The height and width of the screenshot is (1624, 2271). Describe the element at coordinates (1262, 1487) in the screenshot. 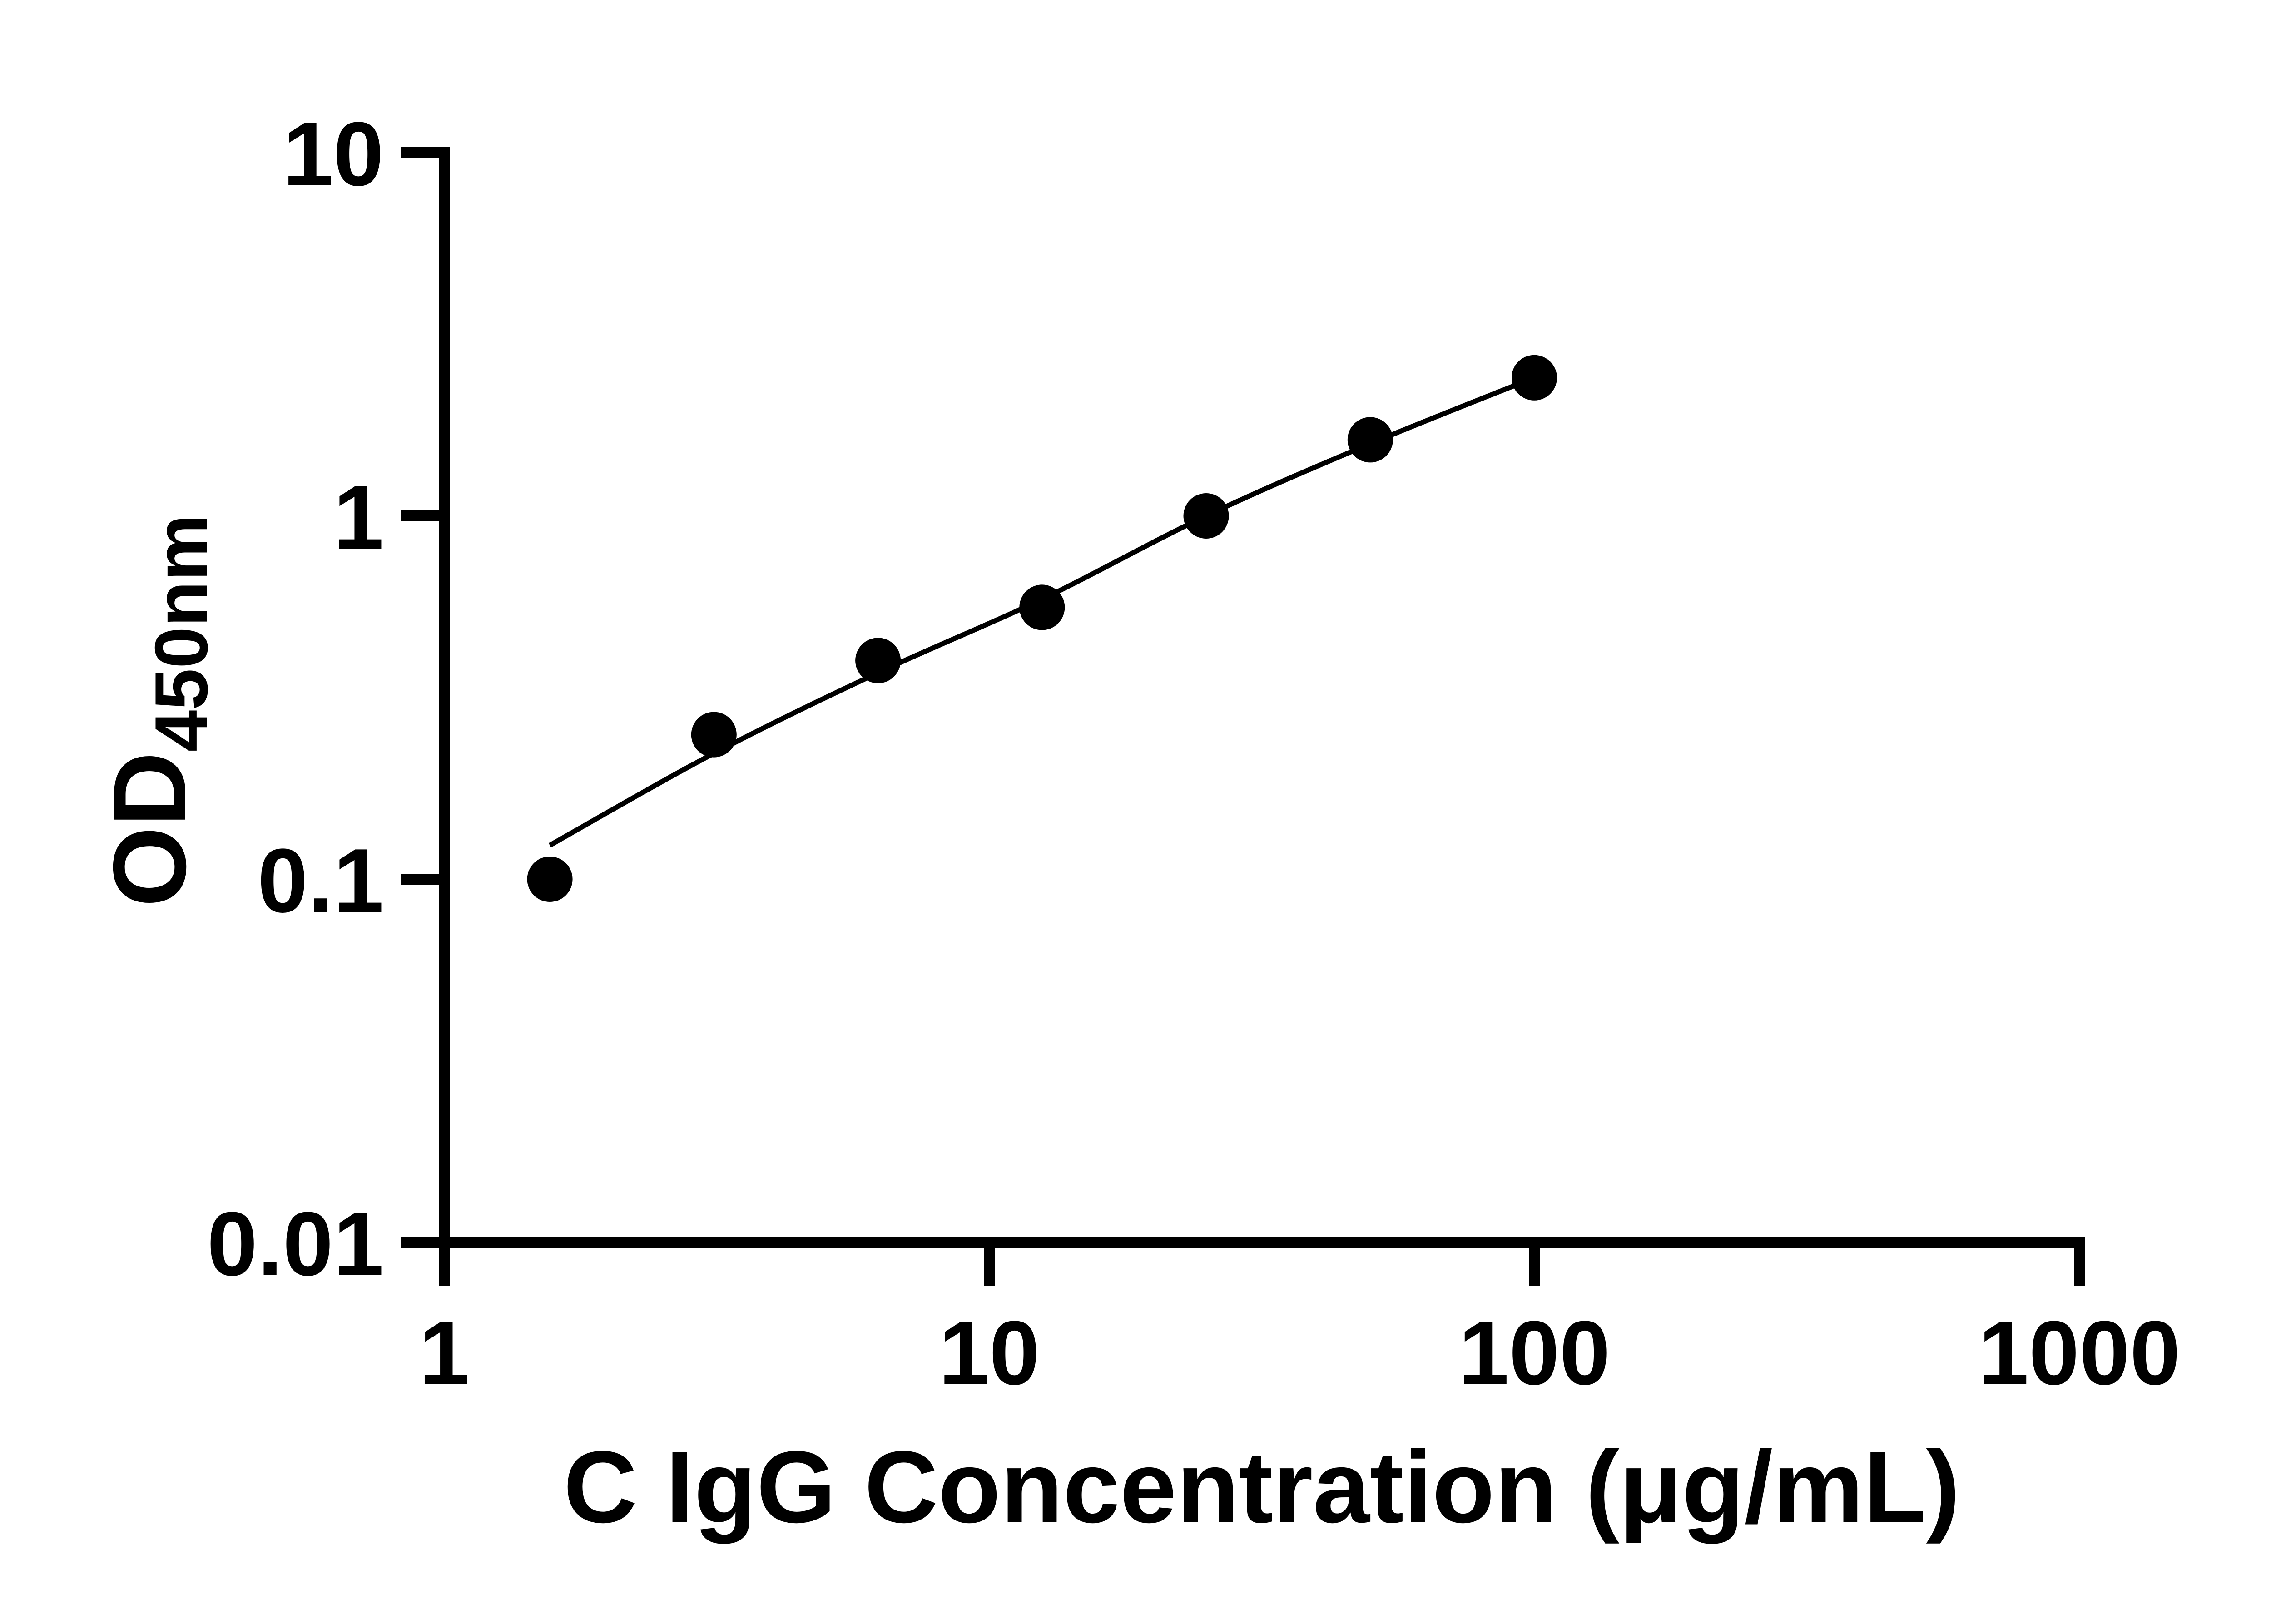

I see `x-axis-title: C IgG Concentration (μg/mL)` at that location.